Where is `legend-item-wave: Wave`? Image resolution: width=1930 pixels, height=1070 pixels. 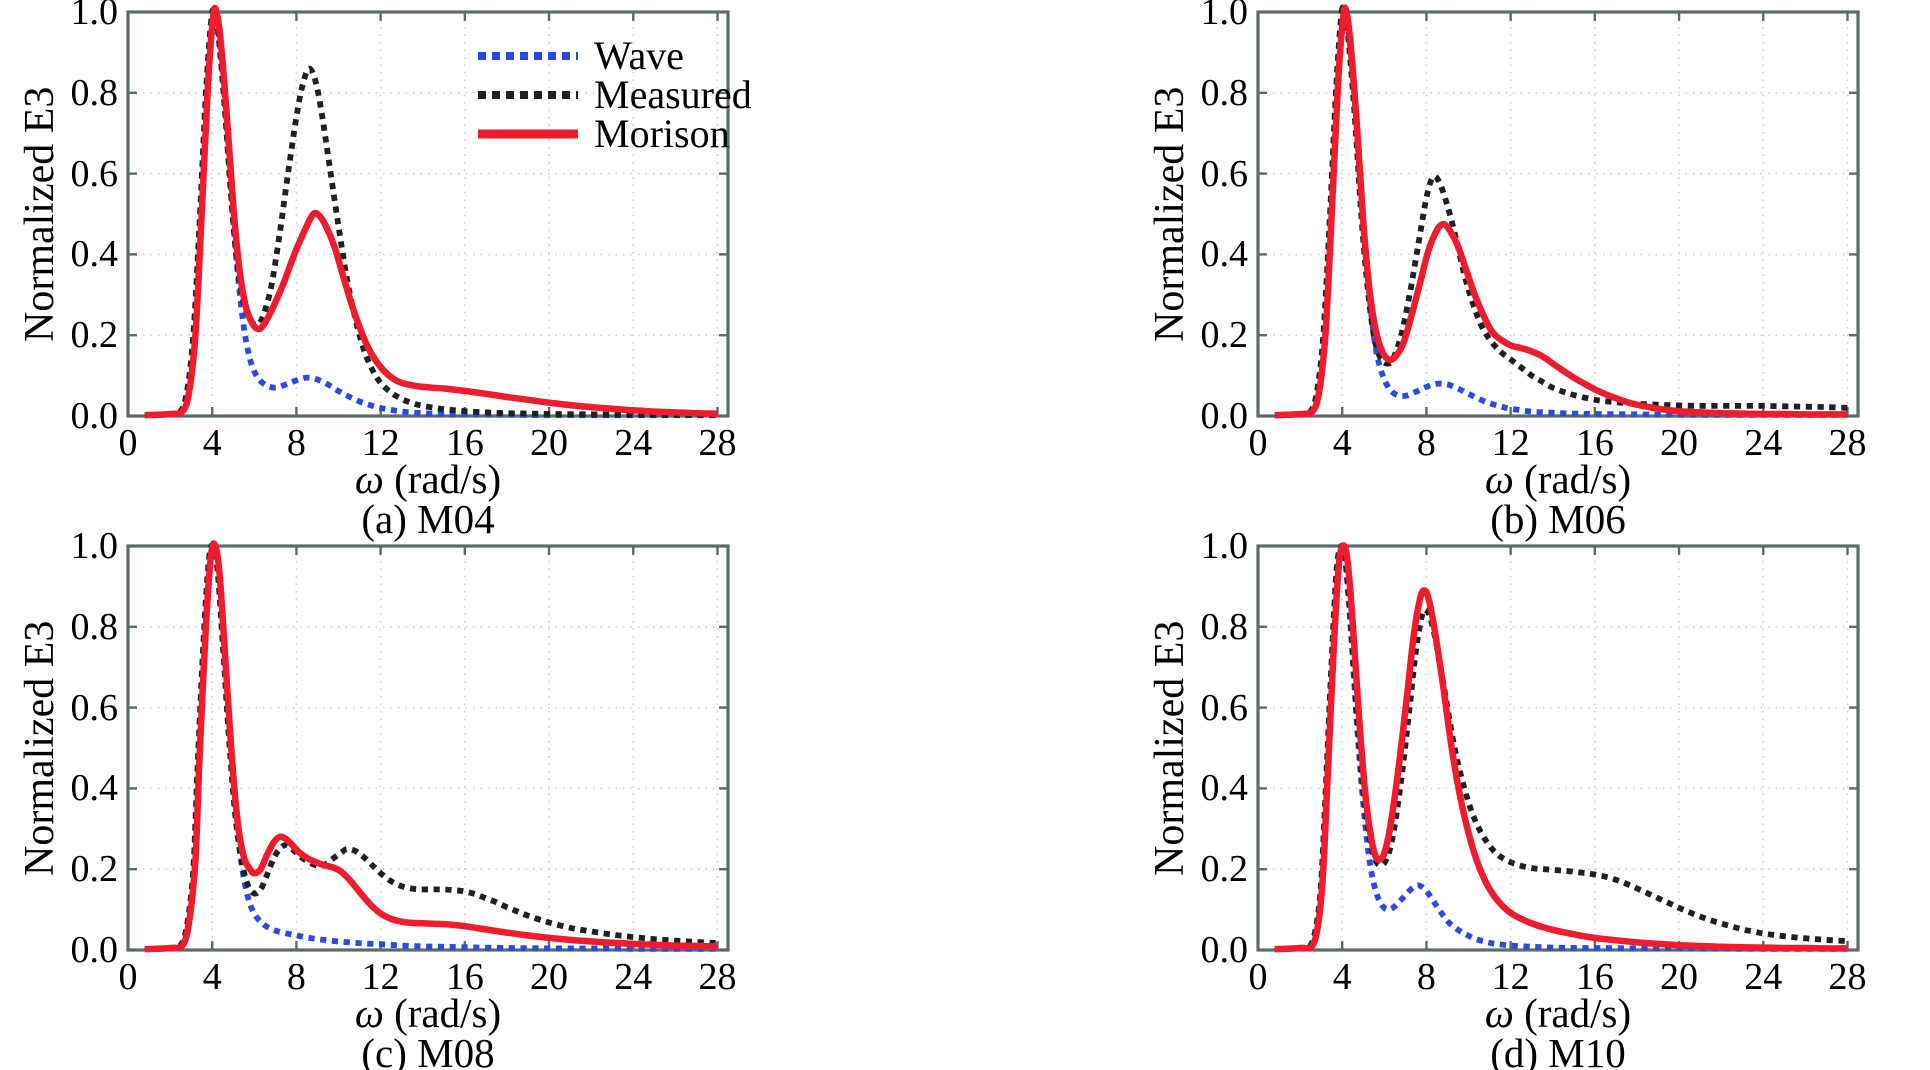
legend-item-wave: Wave is located at coordinates (614, 55).